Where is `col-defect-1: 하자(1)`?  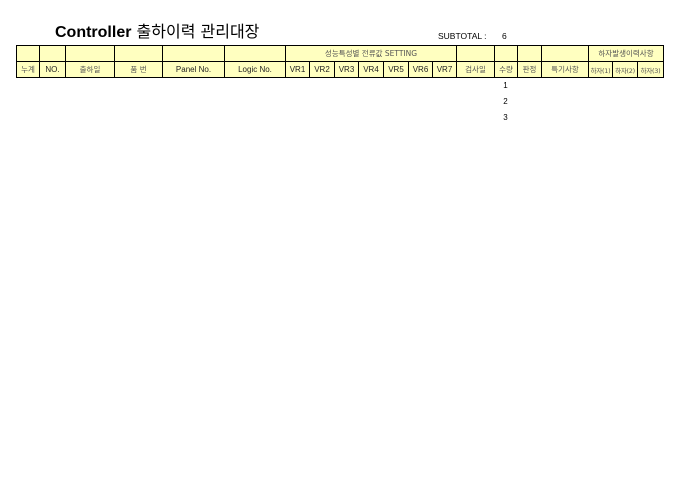 col-defect-1: 하자(1) is located at coordinates (600, 69).